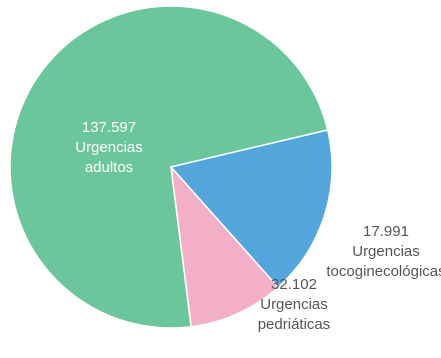  I want to click on slice-value-label: 137.597, so click(109, 127).